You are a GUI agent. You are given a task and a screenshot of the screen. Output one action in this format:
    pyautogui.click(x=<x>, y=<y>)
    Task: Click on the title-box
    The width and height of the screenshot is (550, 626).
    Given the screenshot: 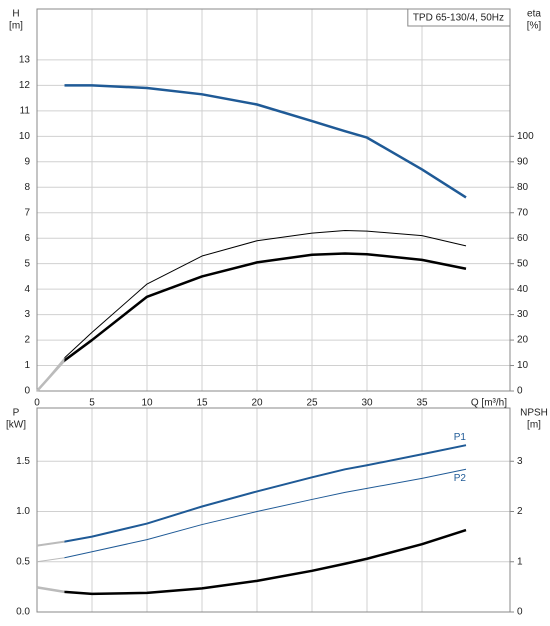 What is the action you would take?
    pyautogui.click(x=459, y=17)
    